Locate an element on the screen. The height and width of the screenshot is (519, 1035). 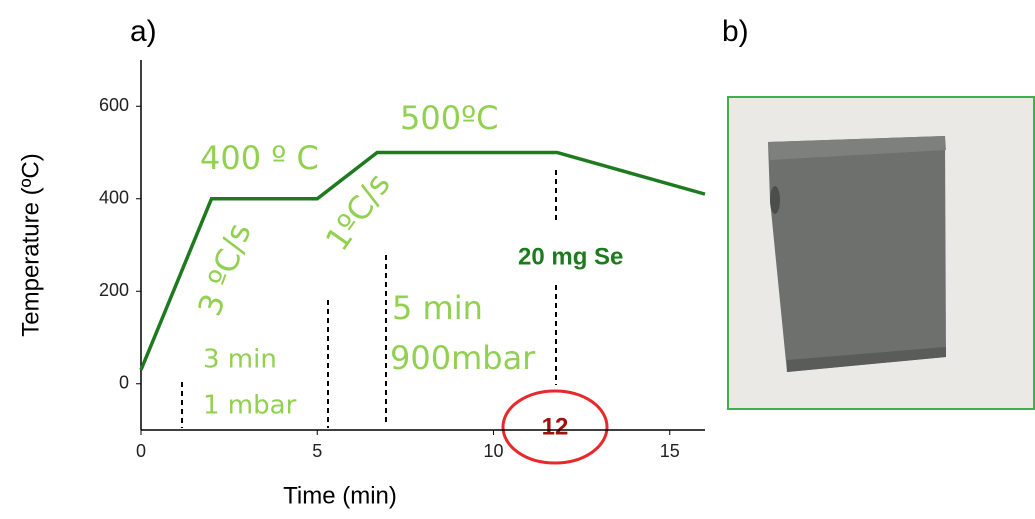
x-tick-label: 0 is located at coordinates (141, 451).